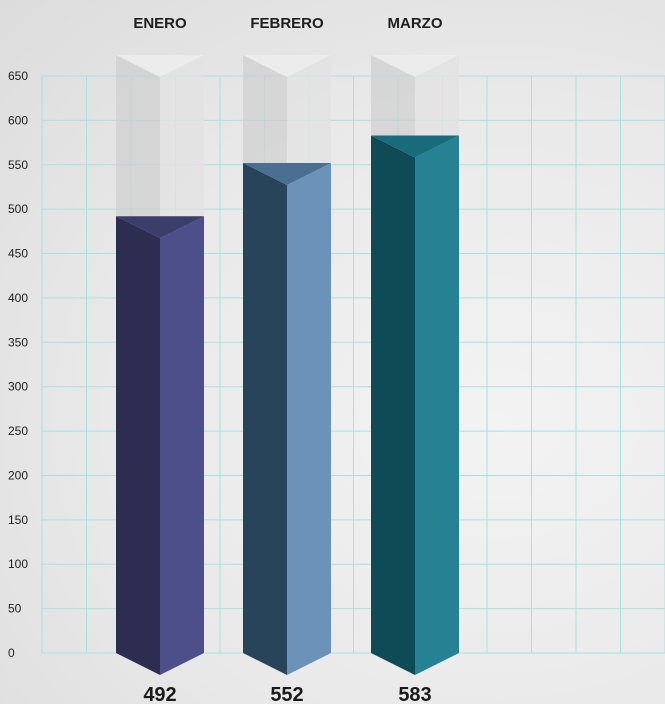 This screenshot has width=665, height=704. I want to click on value-label: 492, so click(159, 694).